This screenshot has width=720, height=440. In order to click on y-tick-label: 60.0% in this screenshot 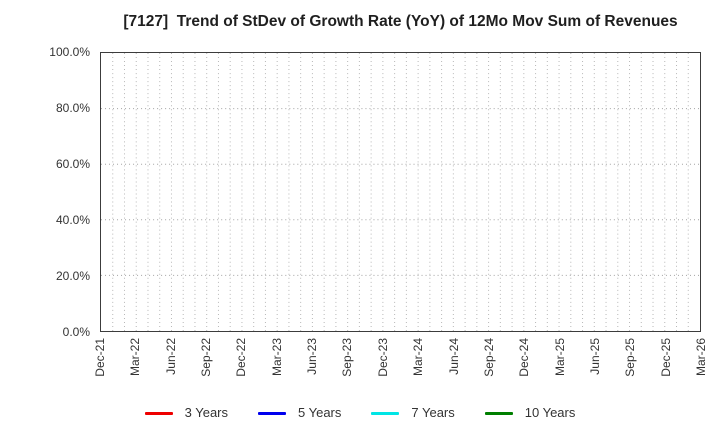, I will do `click(72, 164)`.